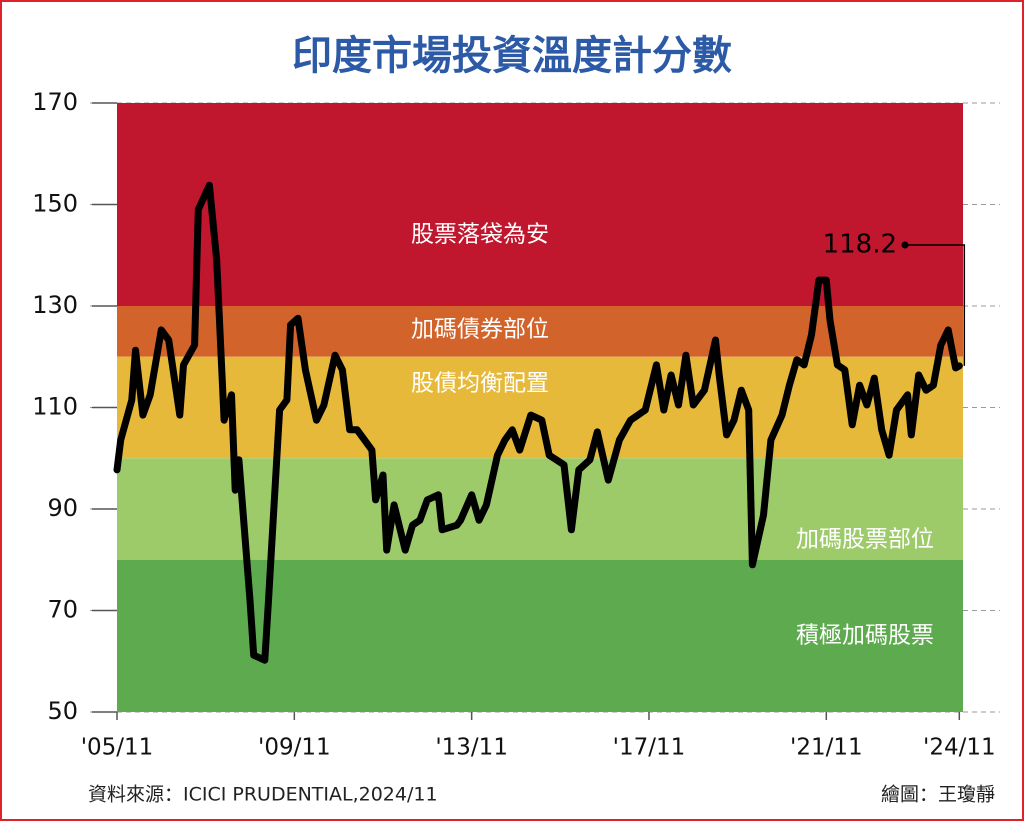 This screenshot has height=821, width=1024. I want to click on zone-label: 股票落袋為安, so click(480, 235).